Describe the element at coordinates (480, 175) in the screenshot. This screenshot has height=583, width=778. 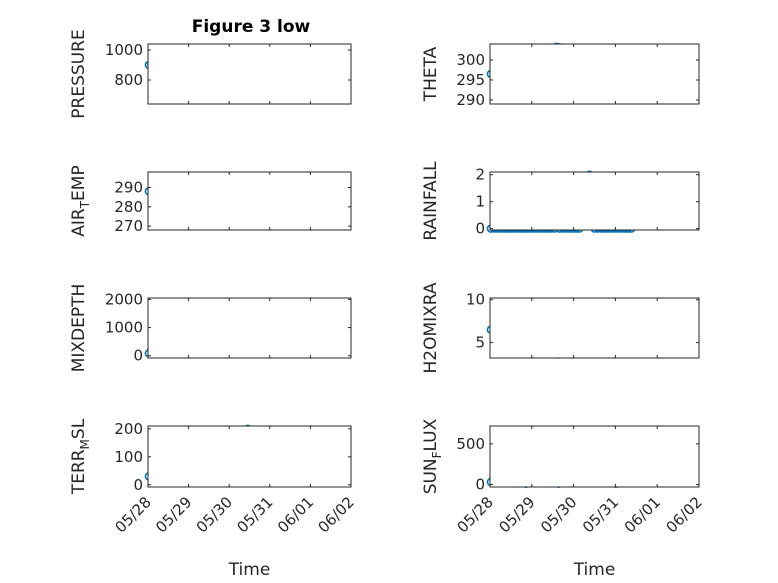
I see `y-tick-label: 2` at that location.